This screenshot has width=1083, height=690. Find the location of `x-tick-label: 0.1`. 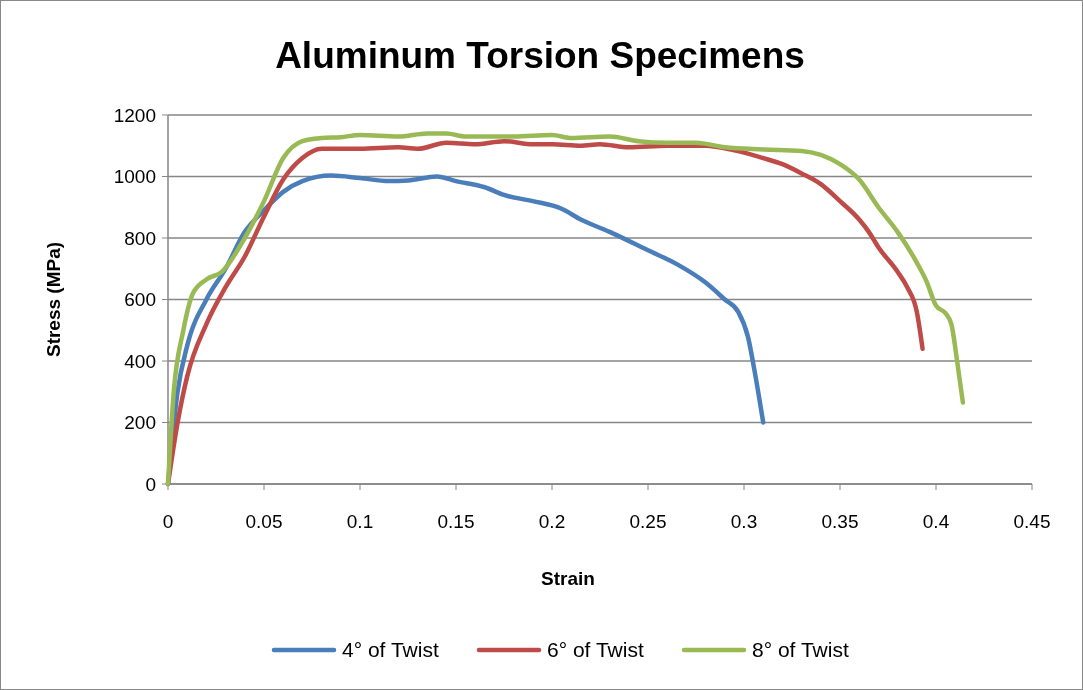

x-tick-label: 0.1 is located at coordinates (360, 521).